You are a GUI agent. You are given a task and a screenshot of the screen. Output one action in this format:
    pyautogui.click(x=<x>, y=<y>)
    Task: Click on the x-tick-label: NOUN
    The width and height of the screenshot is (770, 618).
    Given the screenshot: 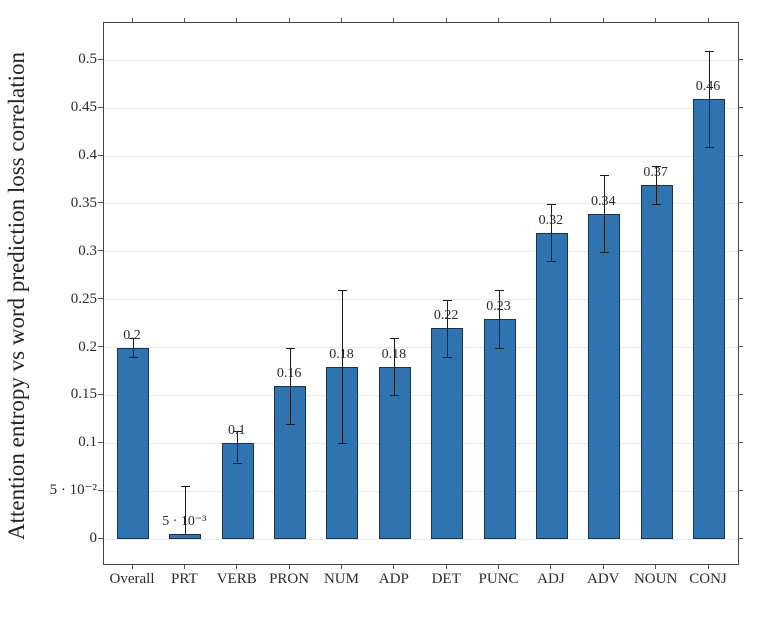 What is the action you would take?
    pyautogui.click(x=655, y=579)
    